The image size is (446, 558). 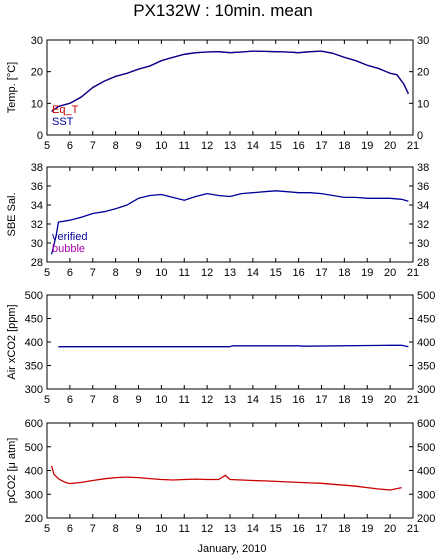 I want to click on salinity-y-axis-label: SBE Sal., so click(x=12, y=214).